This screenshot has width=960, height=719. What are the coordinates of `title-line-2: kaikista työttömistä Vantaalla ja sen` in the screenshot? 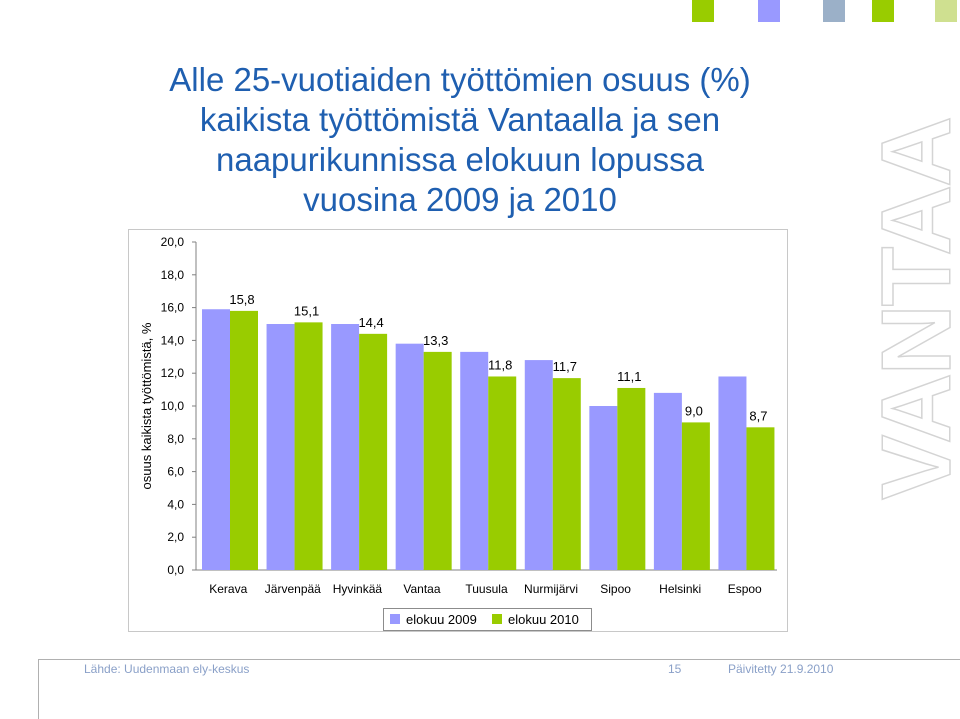 It's located at (460, 119).